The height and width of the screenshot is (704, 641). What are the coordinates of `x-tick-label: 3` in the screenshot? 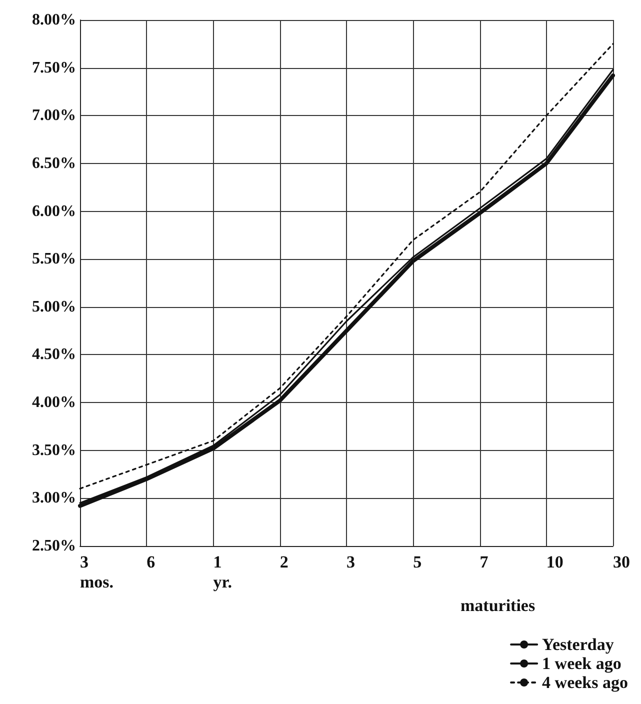 It's located at (350, 562).